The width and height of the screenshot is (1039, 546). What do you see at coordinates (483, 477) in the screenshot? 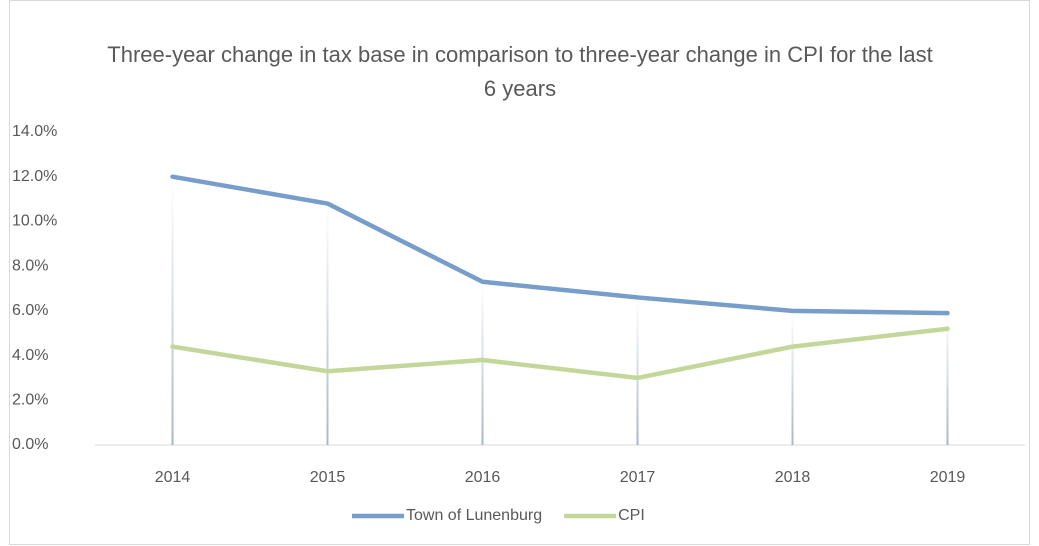
I see `x-tick-label: 2016` at bounding box center [483, 477].